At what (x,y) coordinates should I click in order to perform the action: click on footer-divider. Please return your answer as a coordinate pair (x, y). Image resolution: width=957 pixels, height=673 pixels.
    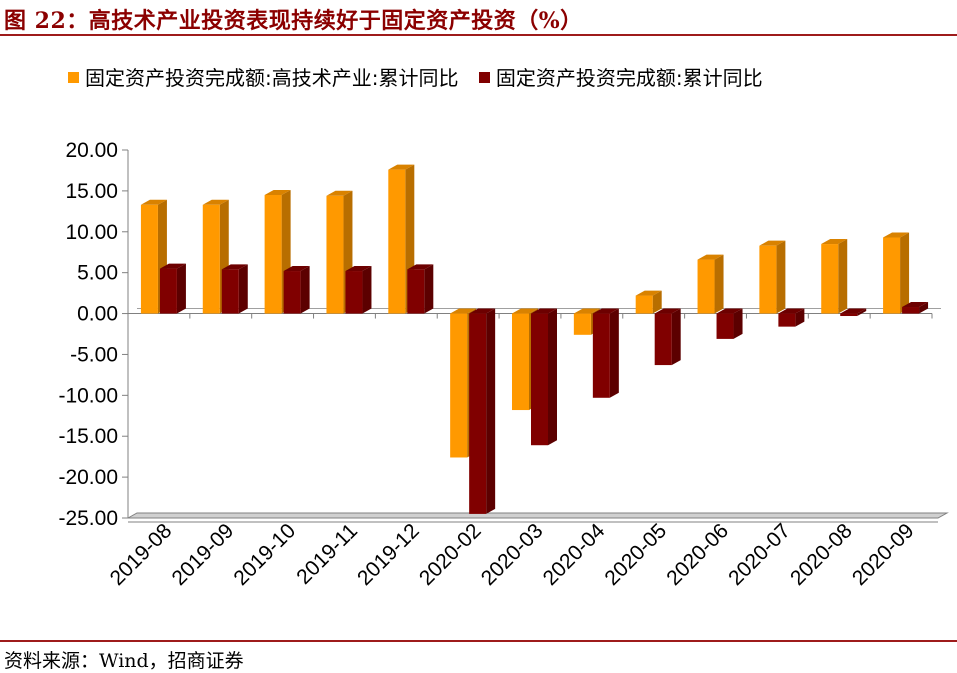
    Looking at the image, I should click on (478, 641).